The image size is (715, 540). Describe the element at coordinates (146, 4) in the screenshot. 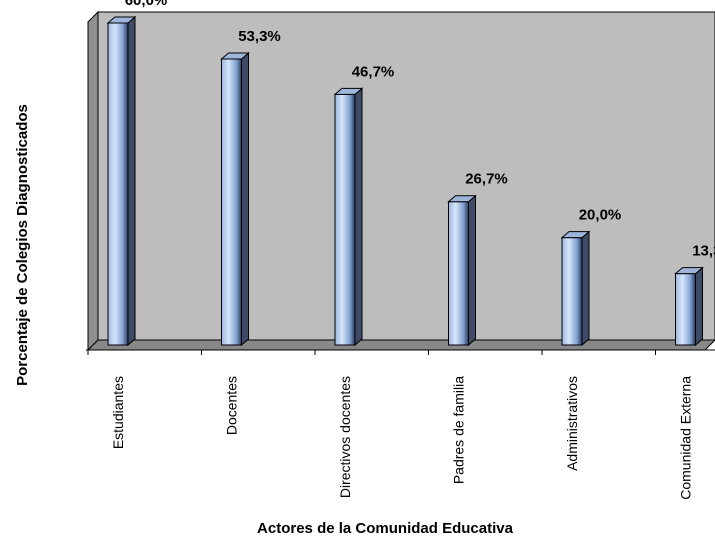

I see `value-label: 60,0%` at that location.